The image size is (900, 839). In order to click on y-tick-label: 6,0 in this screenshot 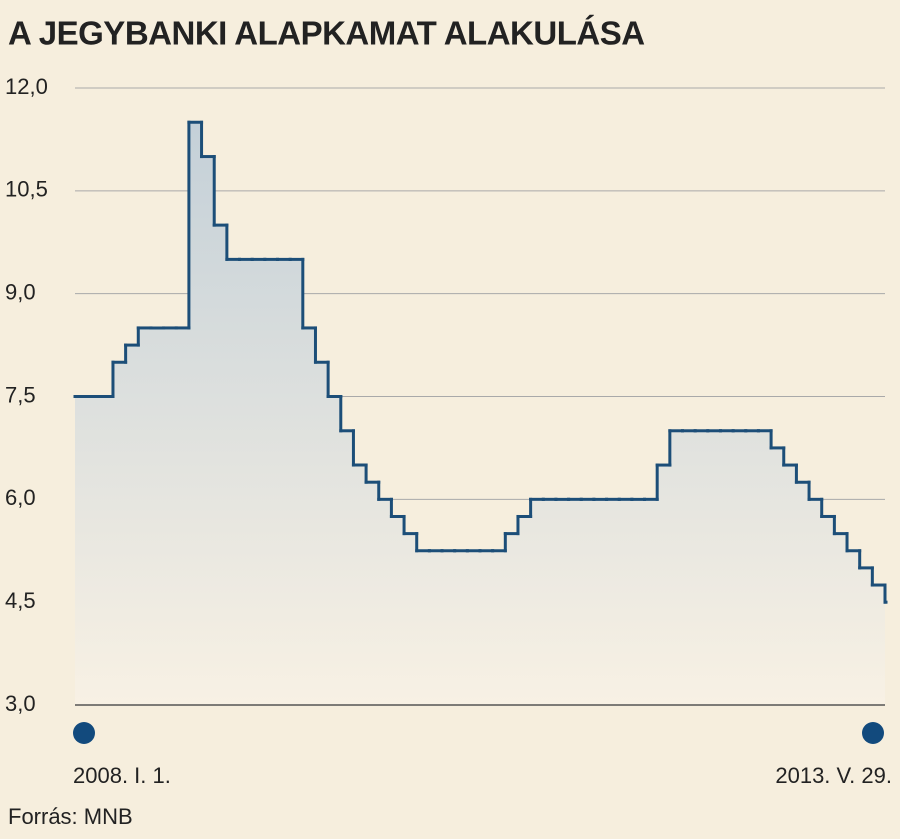, I will do `click(20, 497)`.